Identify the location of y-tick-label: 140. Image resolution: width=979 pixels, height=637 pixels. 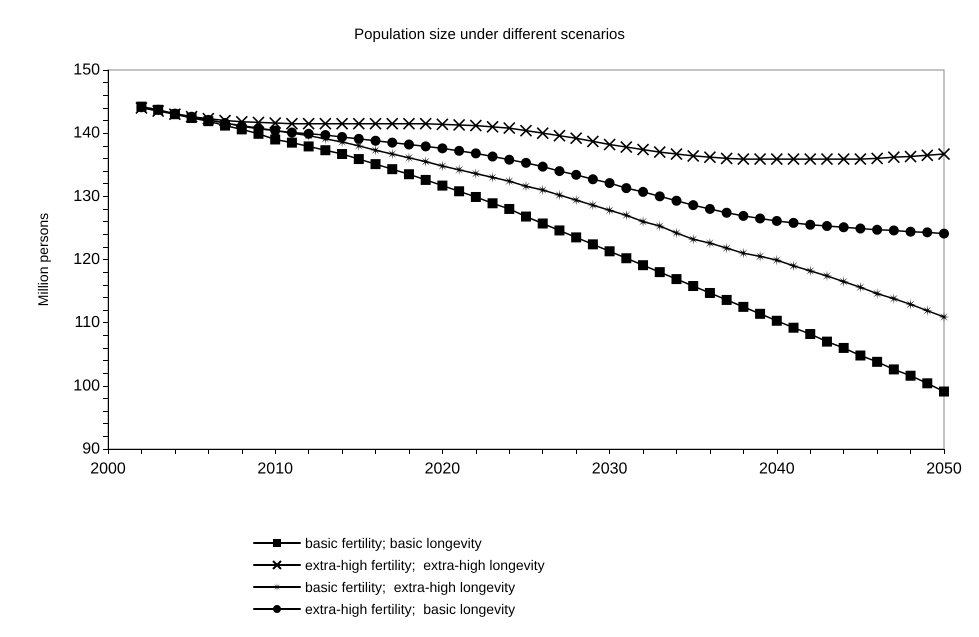
(86, 133).